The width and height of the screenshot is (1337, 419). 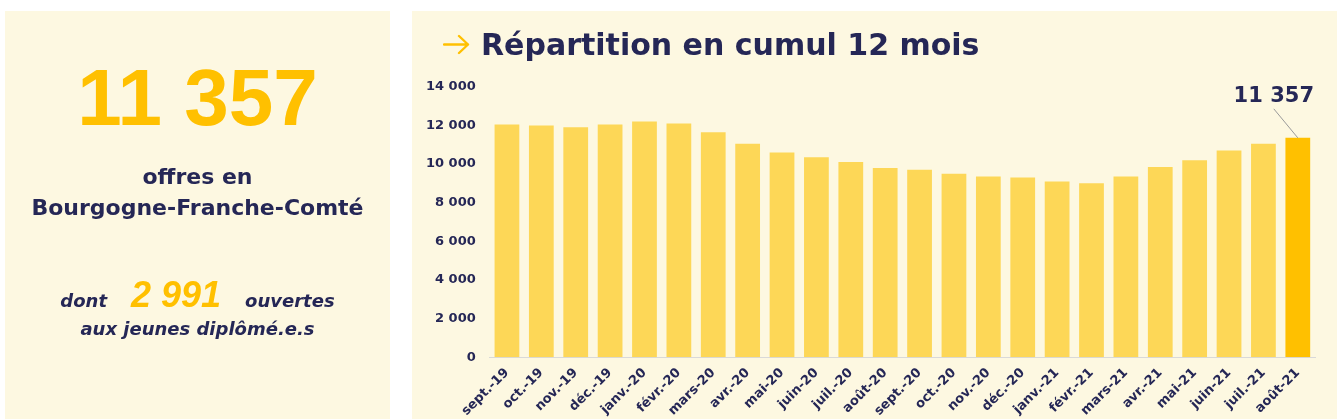 What do you see at coordinates (450, 163) in the screenshot?
I see `y-tick-label: 10 000` at bounding box center [450, 163].